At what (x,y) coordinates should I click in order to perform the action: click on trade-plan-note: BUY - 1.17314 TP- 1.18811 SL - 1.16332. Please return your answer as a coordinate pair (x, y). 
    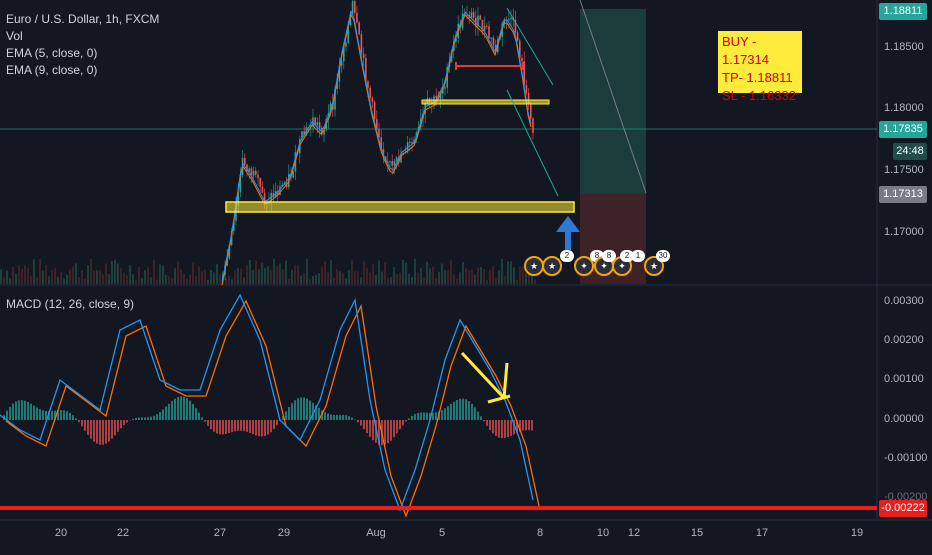
    Looking at the image, I should click on (760, 62).